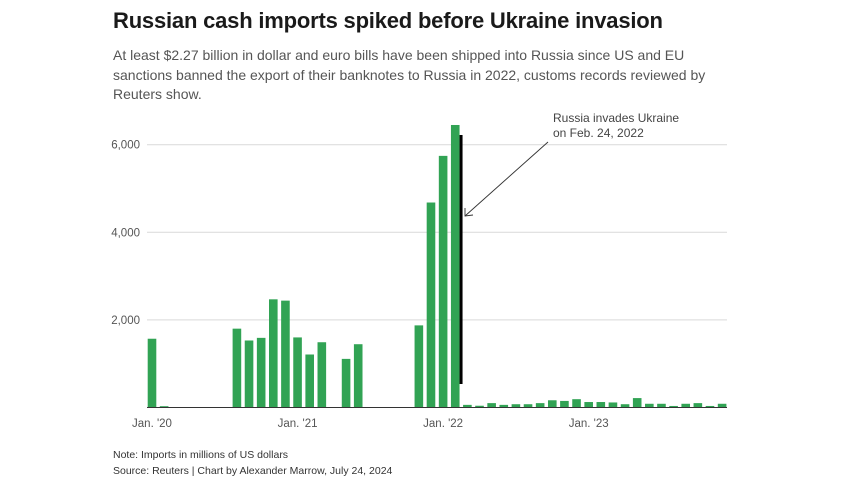  I want to click on y-tick-label: 6,000, so click(125, 146).